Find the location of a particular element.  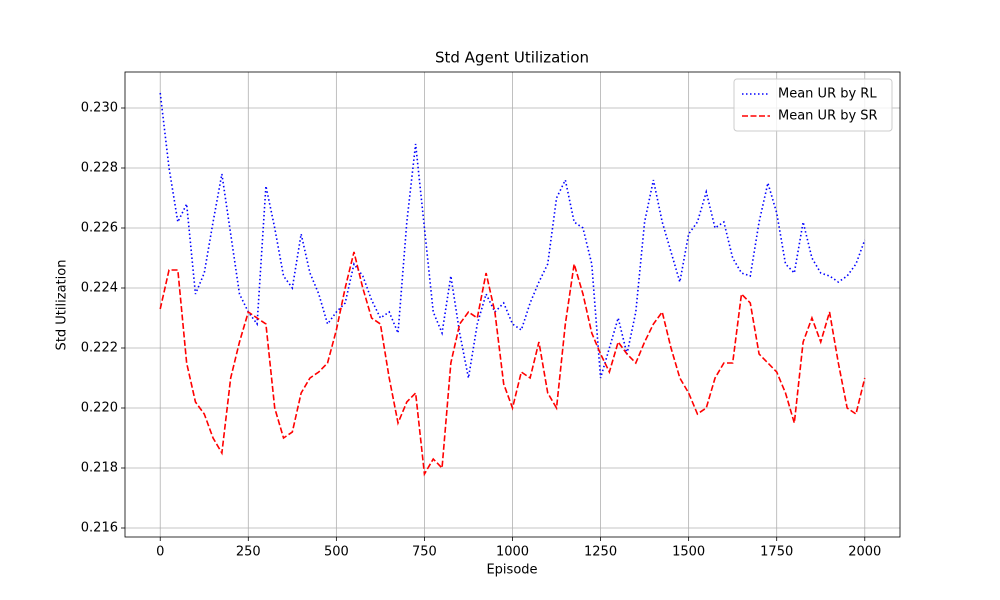

x-tick-label: 2000 is located at coordinates (864, 552).